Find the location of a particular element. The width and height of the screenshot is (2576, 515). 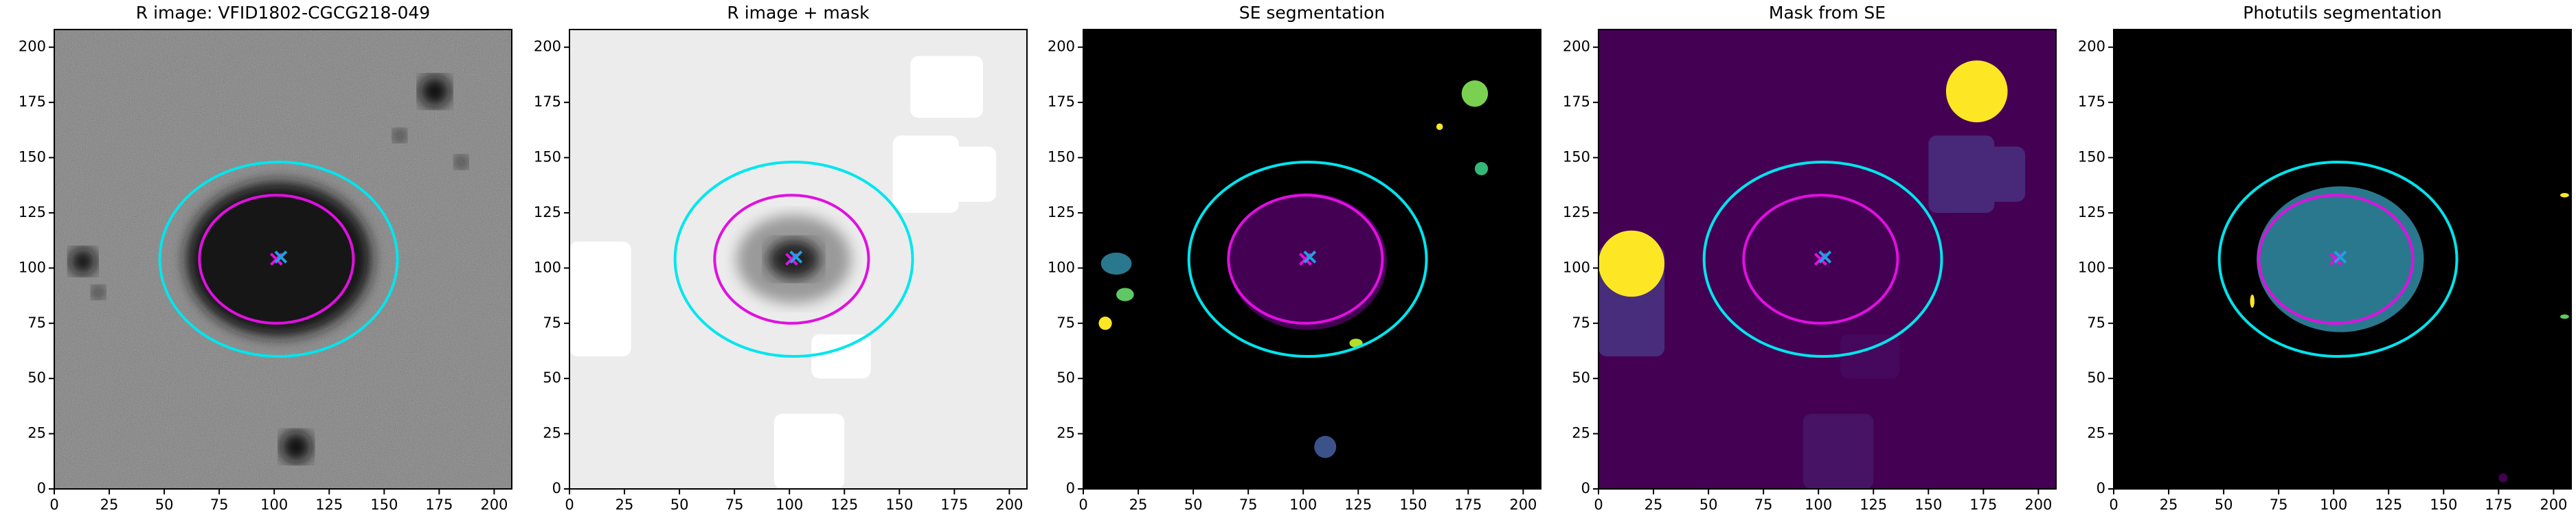

panel-title: R image: VFID1802-CGCG218-049 is located at coordinates (283, 13).